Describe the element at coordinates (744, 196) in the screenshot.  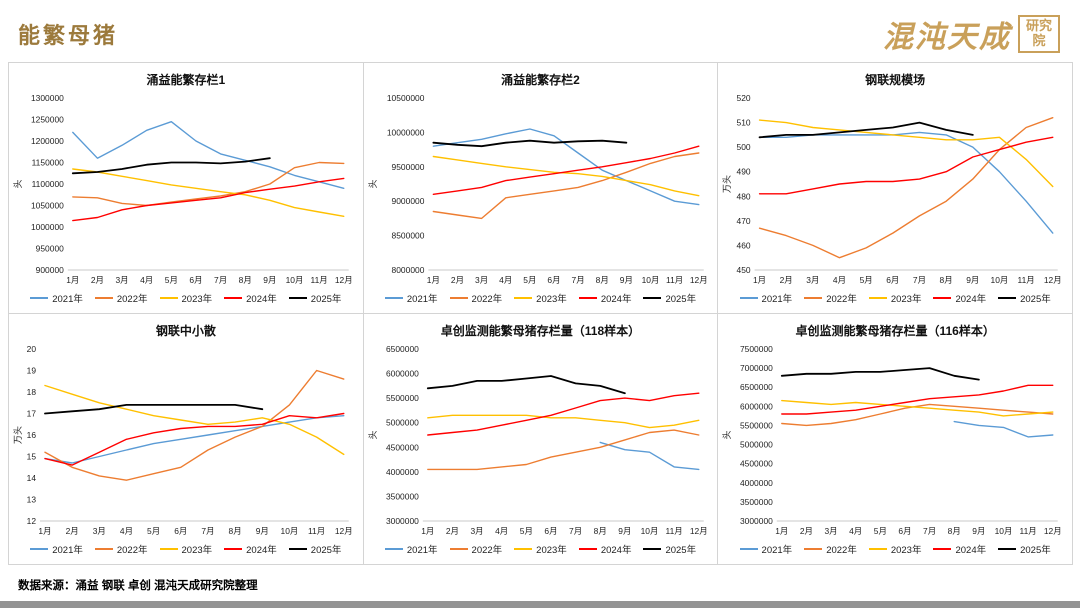
I see `y-tick-label: 480` at that location.